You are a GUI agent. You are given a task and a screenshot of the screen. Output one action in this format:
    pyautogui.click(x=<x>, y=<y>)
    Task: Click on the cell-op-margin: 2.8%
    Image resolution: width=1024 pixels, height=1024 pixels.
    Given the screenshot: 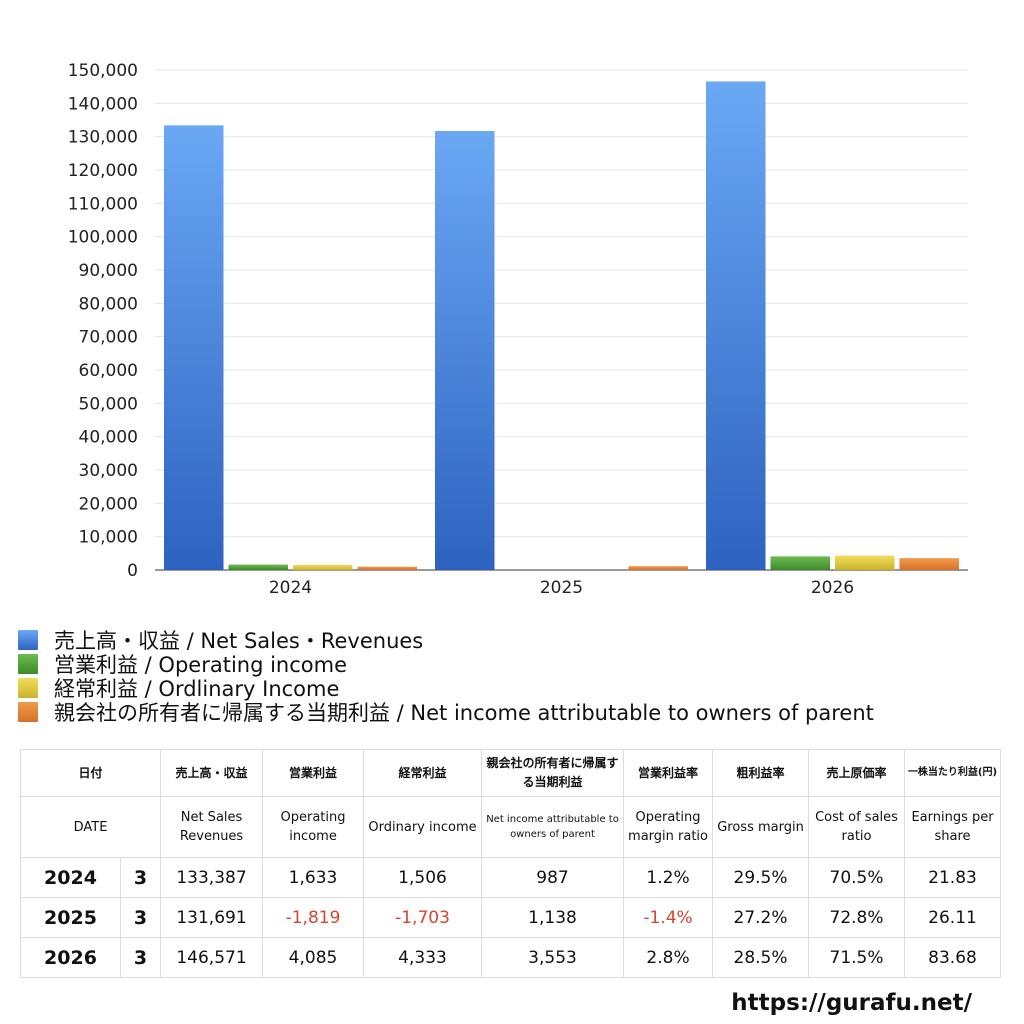 What is the action you would take?
    pyautogui.click(x=668, y=957)
    